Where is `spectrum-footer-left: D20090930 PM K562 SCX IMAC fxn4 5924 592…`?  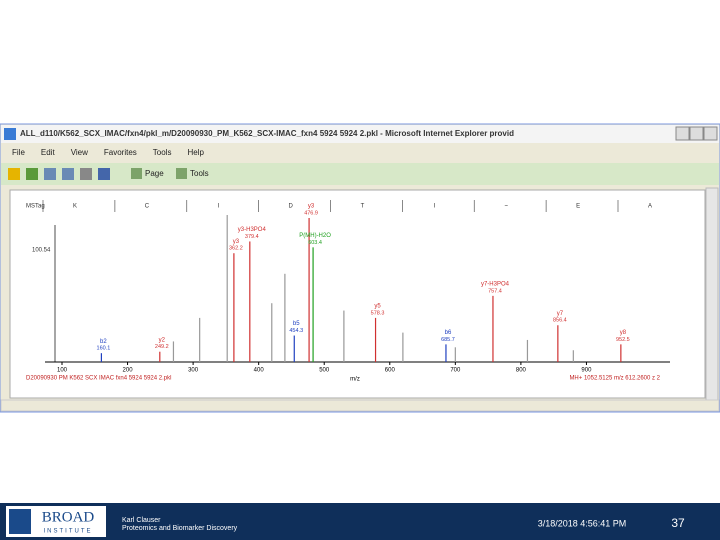
spectrum-footer-left: D20090930 PM K562 SCX IMAC fxn4 5924 592… is located at coordinates (98, 379).